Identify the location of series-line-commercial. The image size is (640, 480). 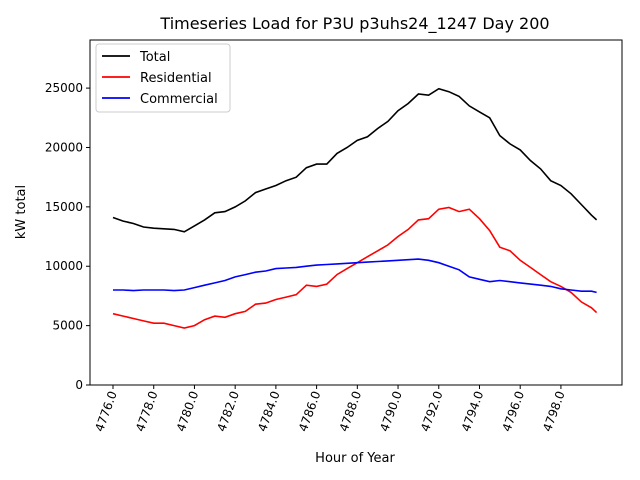
(355, 276).